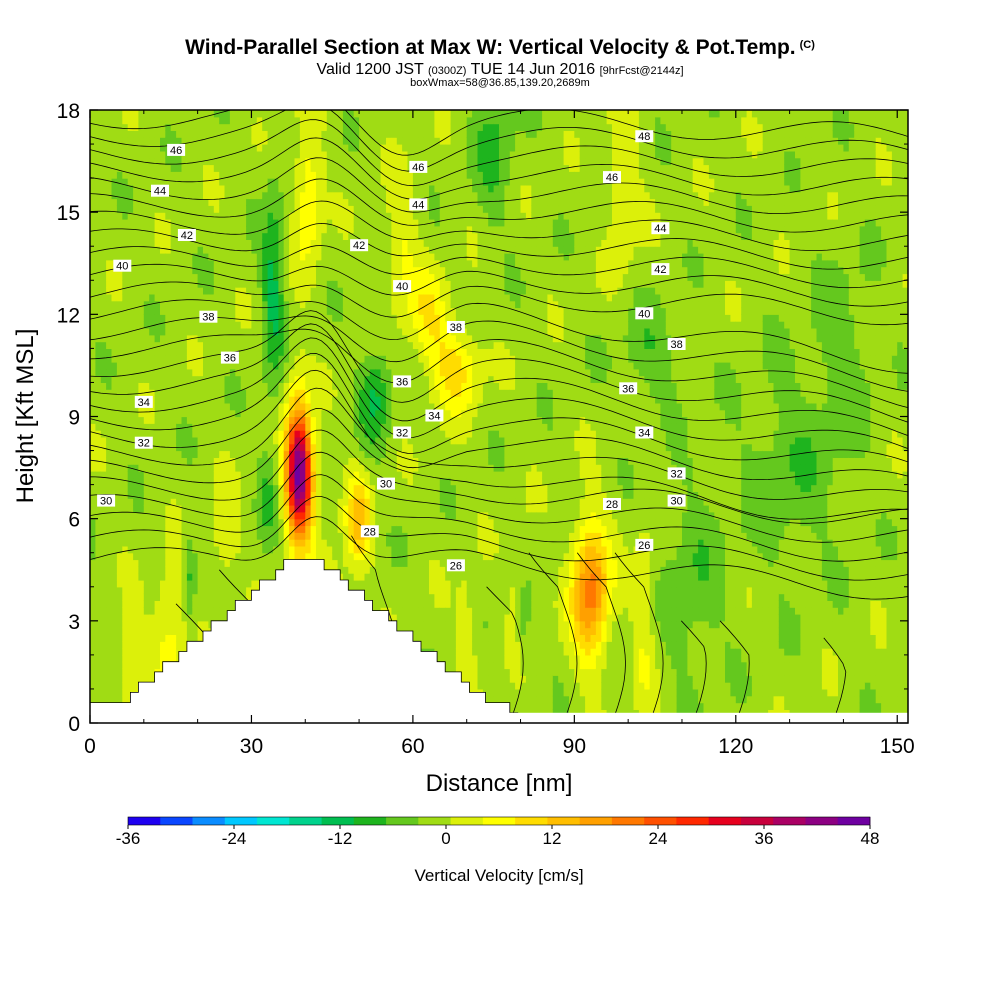 Image resolution: width=1000 pixels, height=1000 pixels. What do you see at coordinates (74, 418) in the screenshot?
I see `y-tick-label: 9` at bounding box center [74, 418].